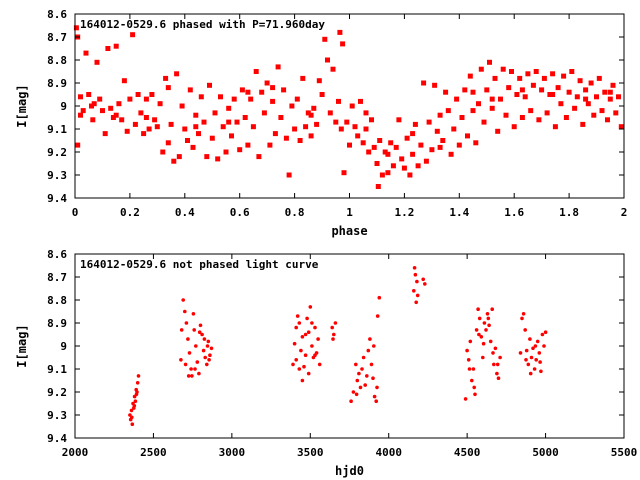 The height and width of the screenshot is (480, 640). I want to click on x-tick-label: 5000, so click(545, 452).